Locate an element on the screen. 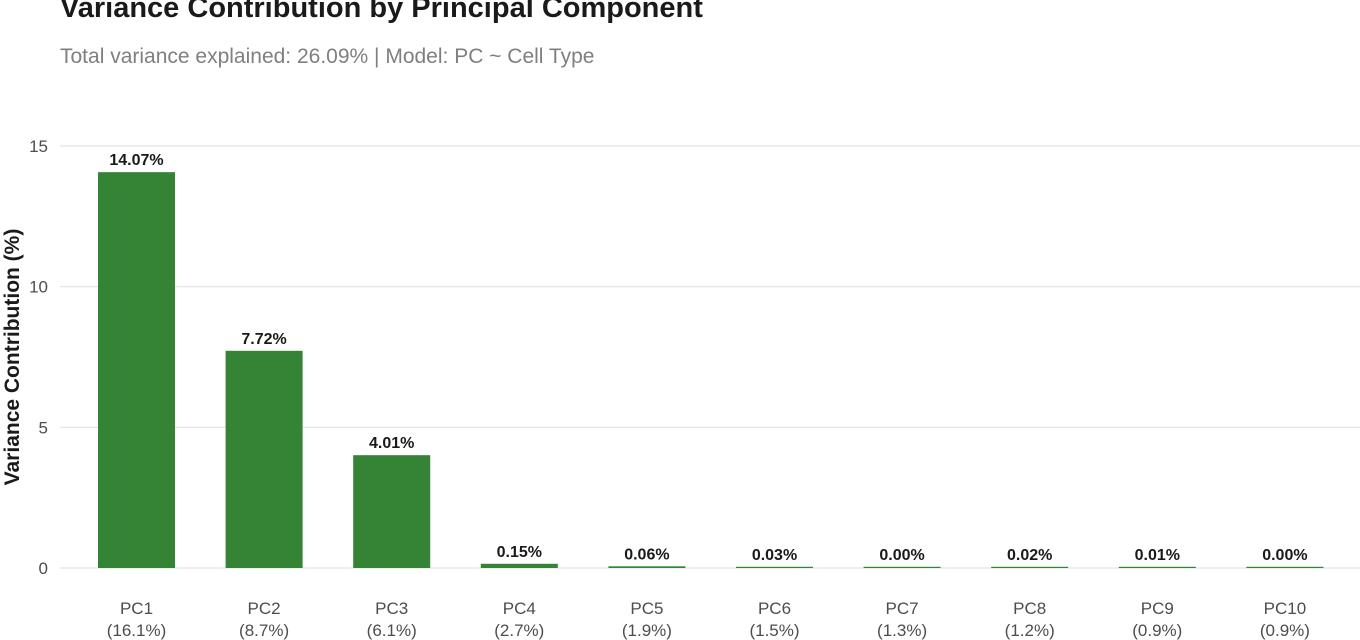  x-category-sublabel: (1.9%) is located at coordinates (647, 630).